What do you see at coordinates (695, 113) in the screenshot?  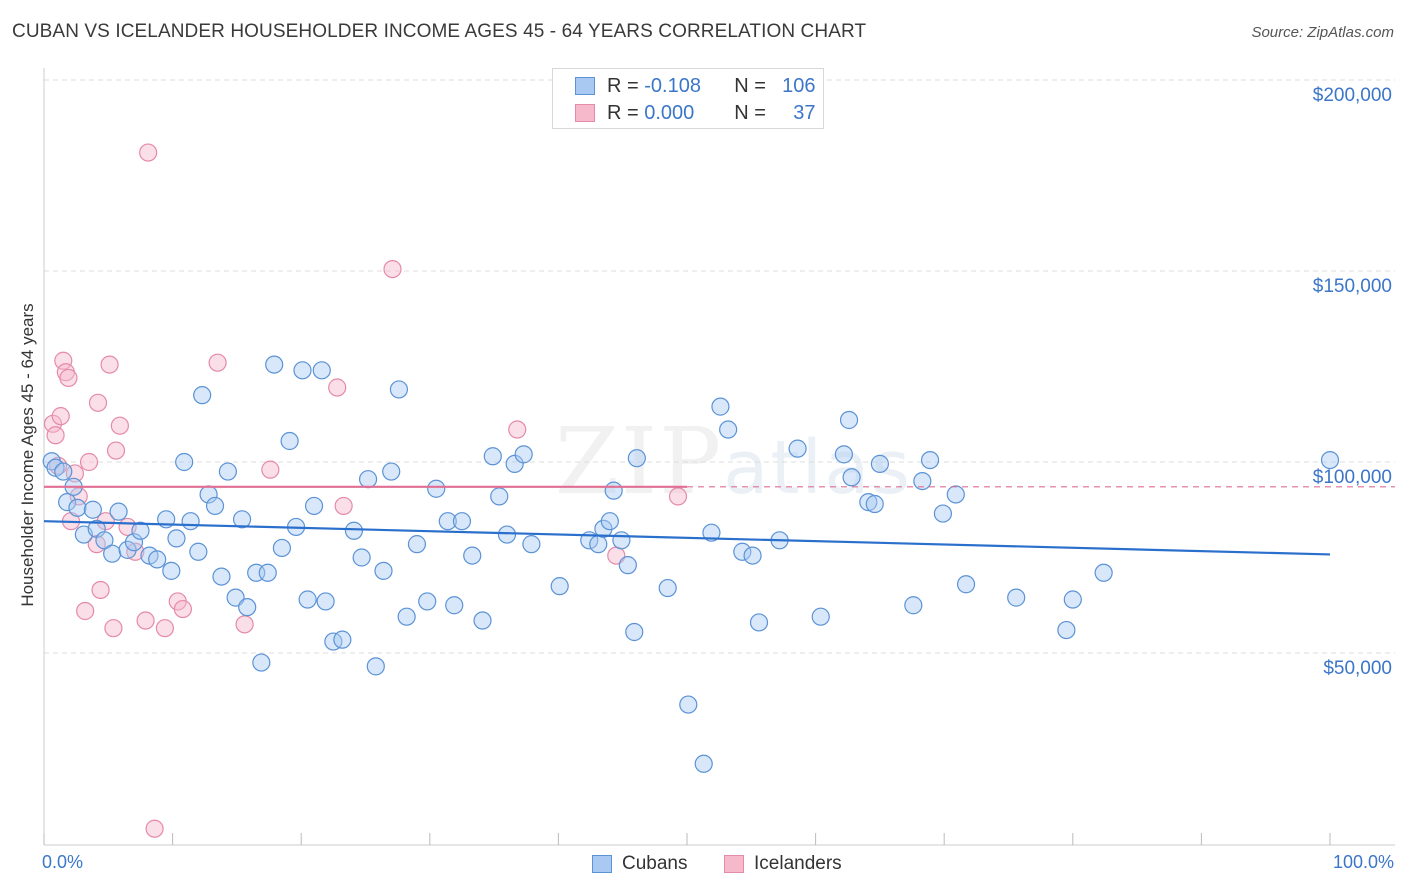 I see `legend-row-icelanders: R = 0.000 N = 37` at bounding box center [695, 113].